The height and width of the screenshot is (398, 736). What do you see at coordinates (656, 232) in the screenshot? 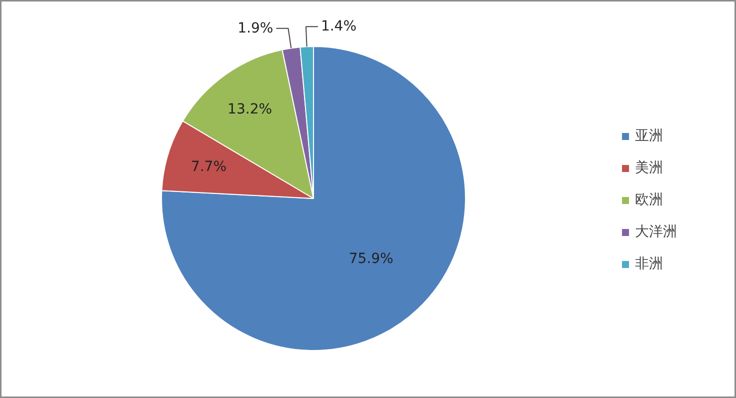
I see `legend-label: 大洋洲` at bounding box center [656, 232].